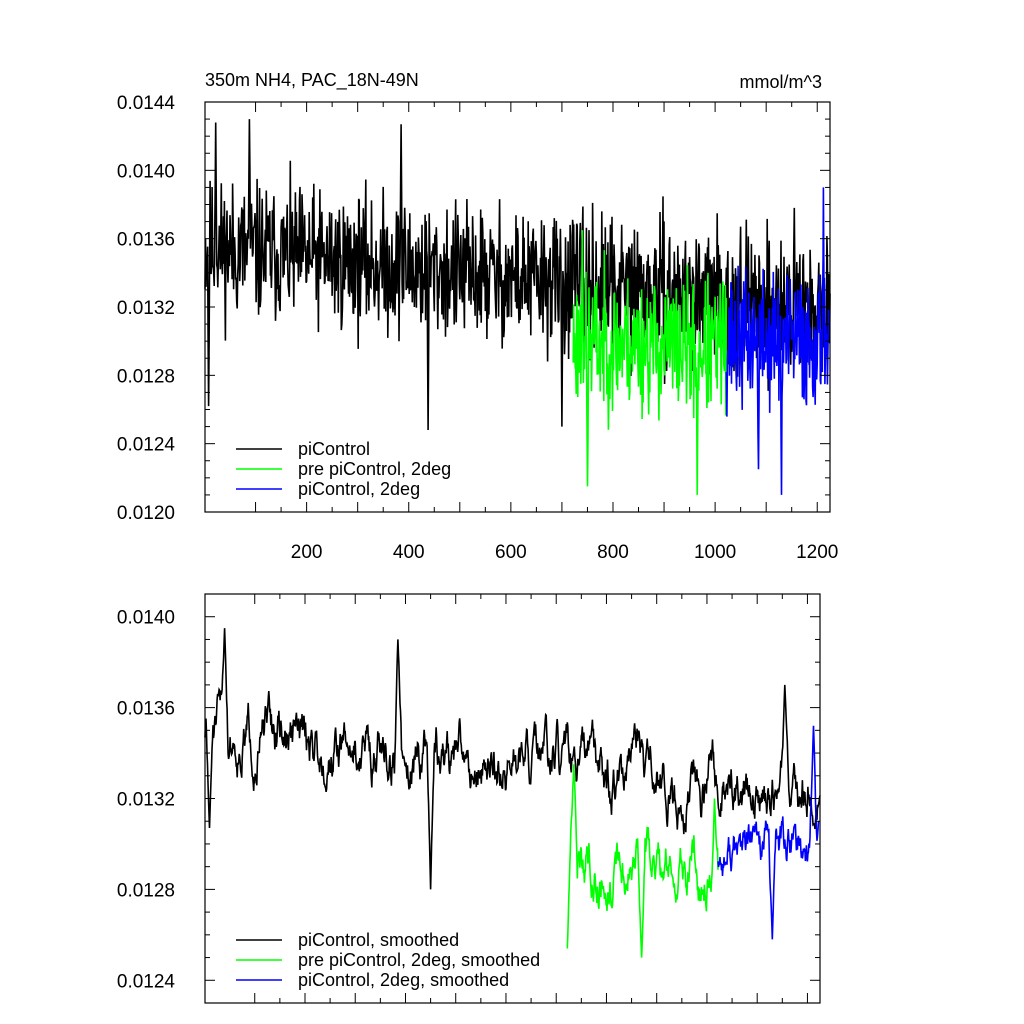  Describe the element at coordinates (312, 80) in the screenshot. I see `chart-title: 350m NH4, PAC_18N-49N` at that location.